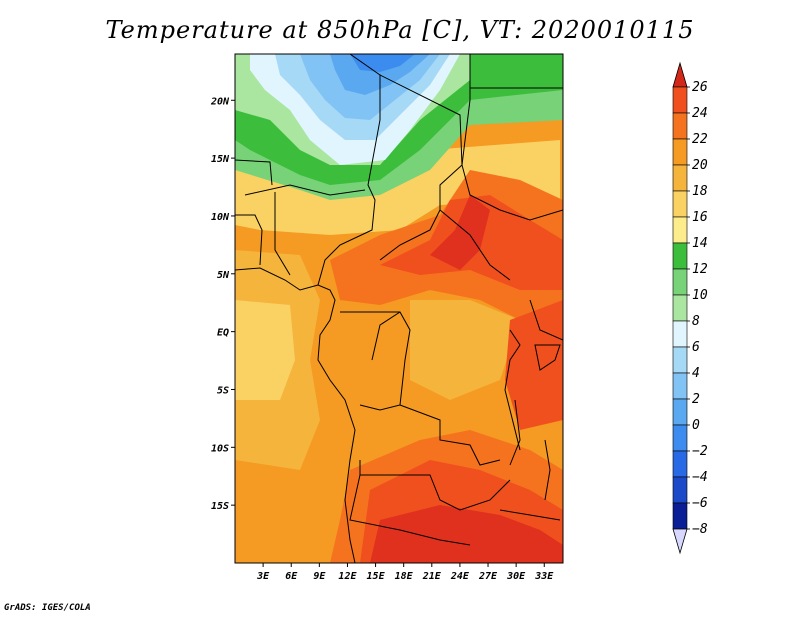  I want to click on colorbar-label: 16, so click(700, 217).